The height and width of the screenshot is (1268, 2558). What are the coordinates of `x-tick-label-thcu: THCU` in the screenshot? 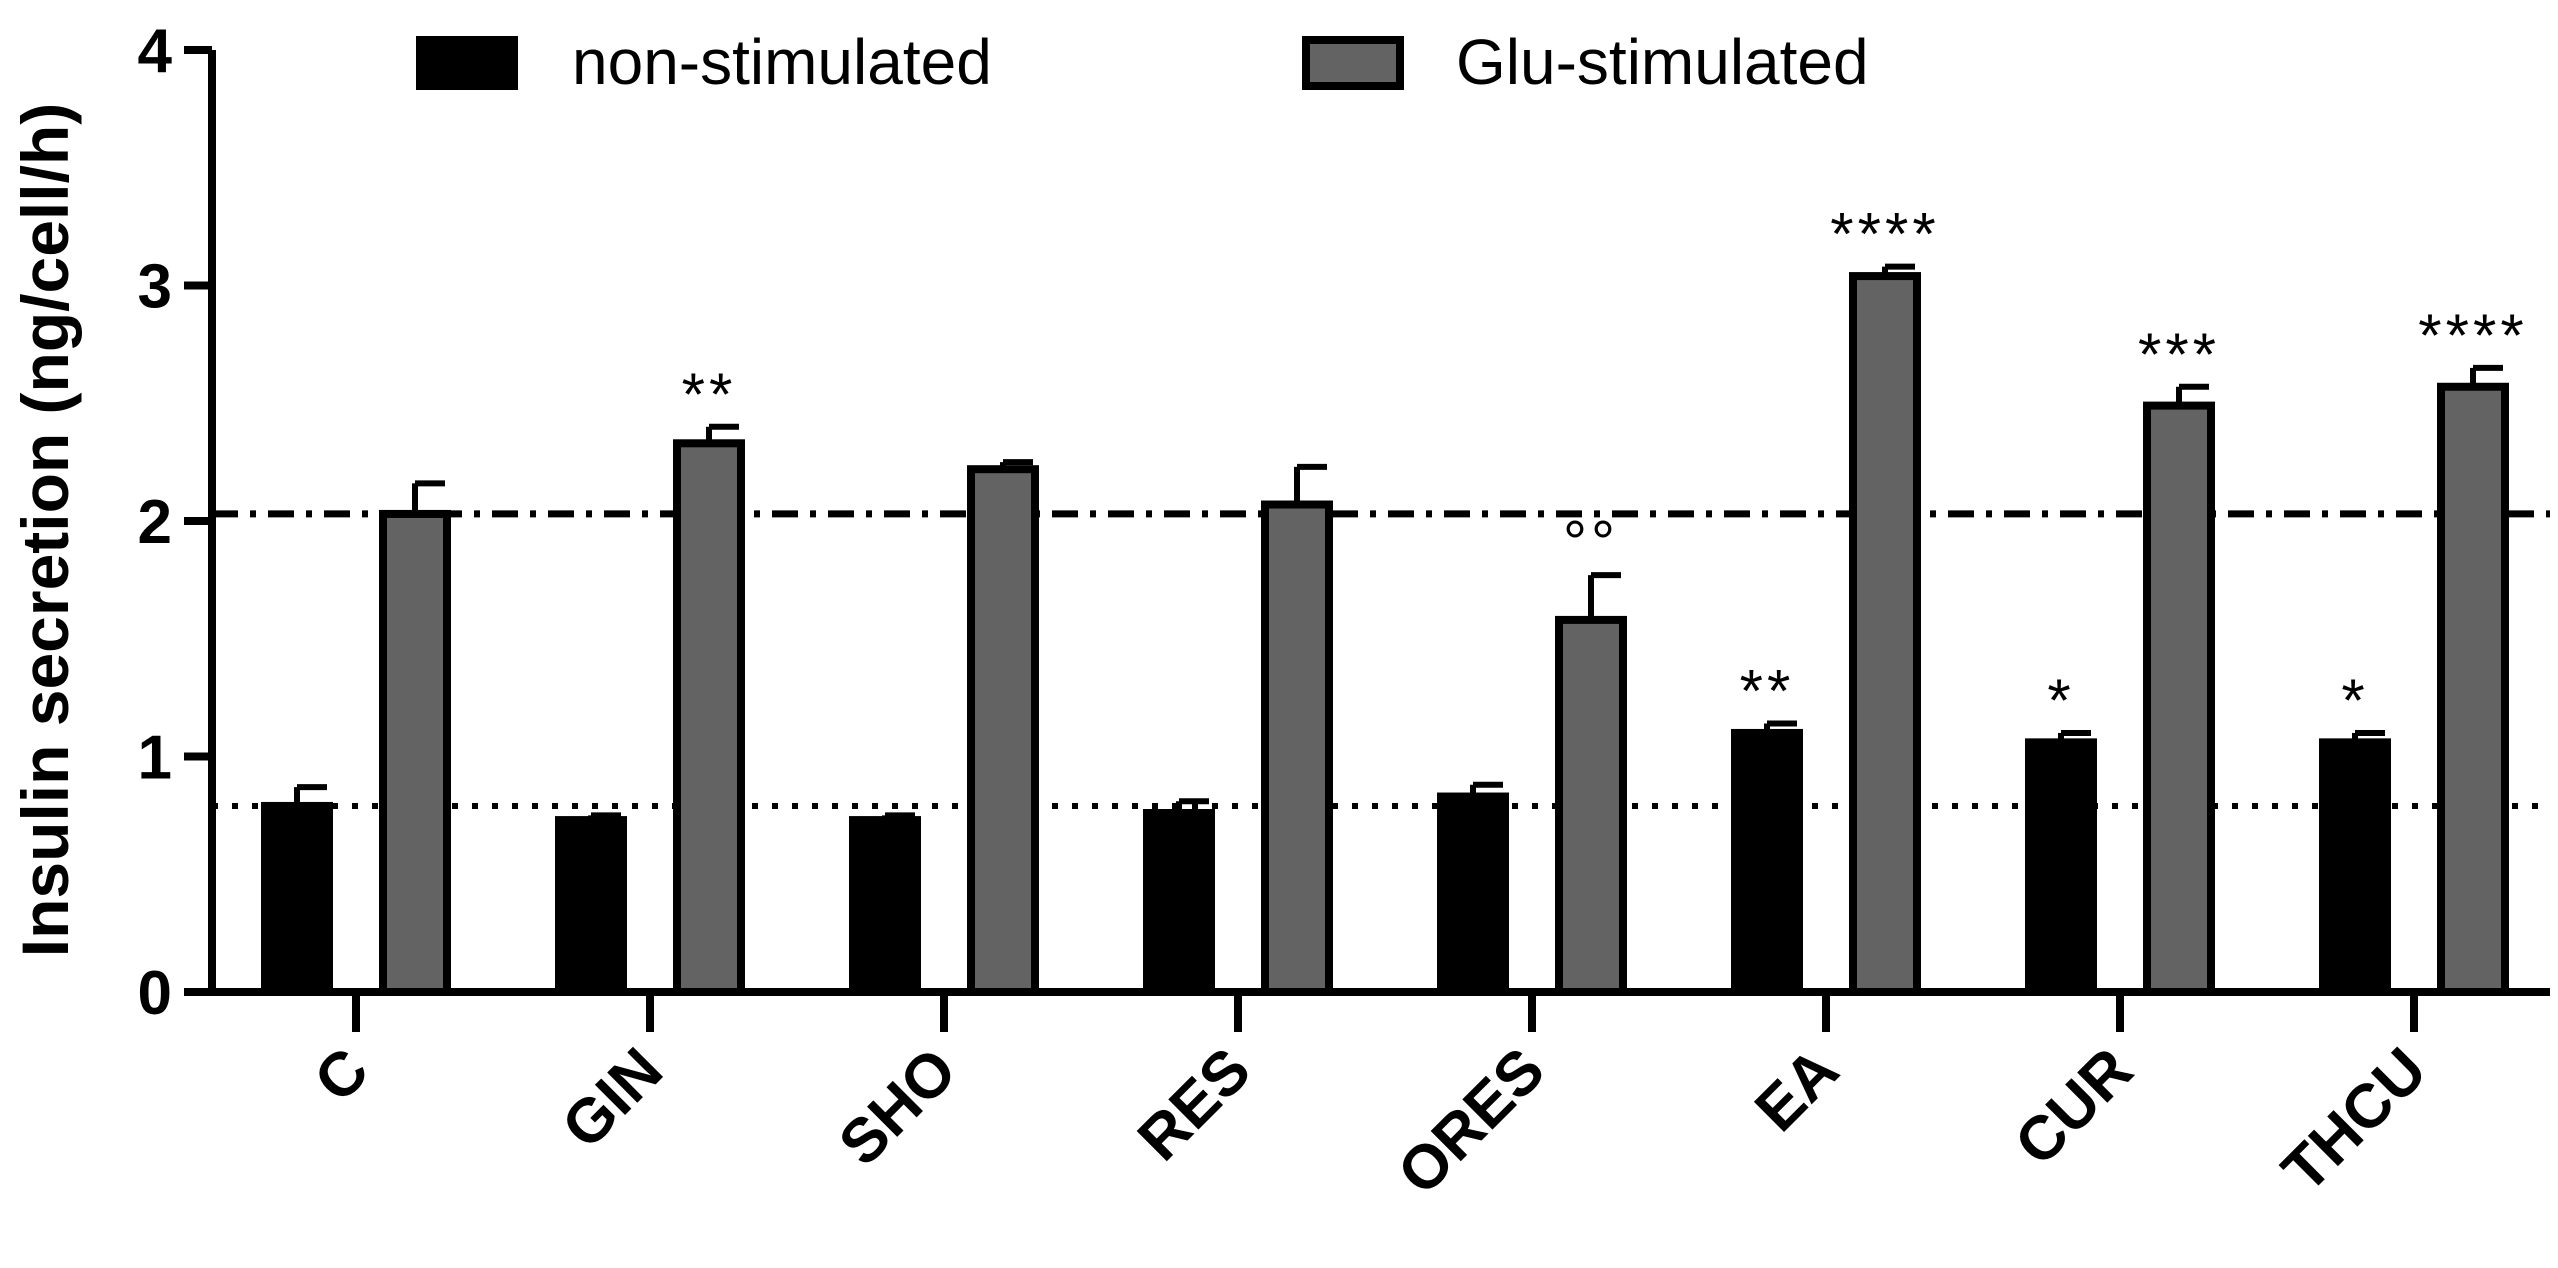 It's located at (2354, 1120).